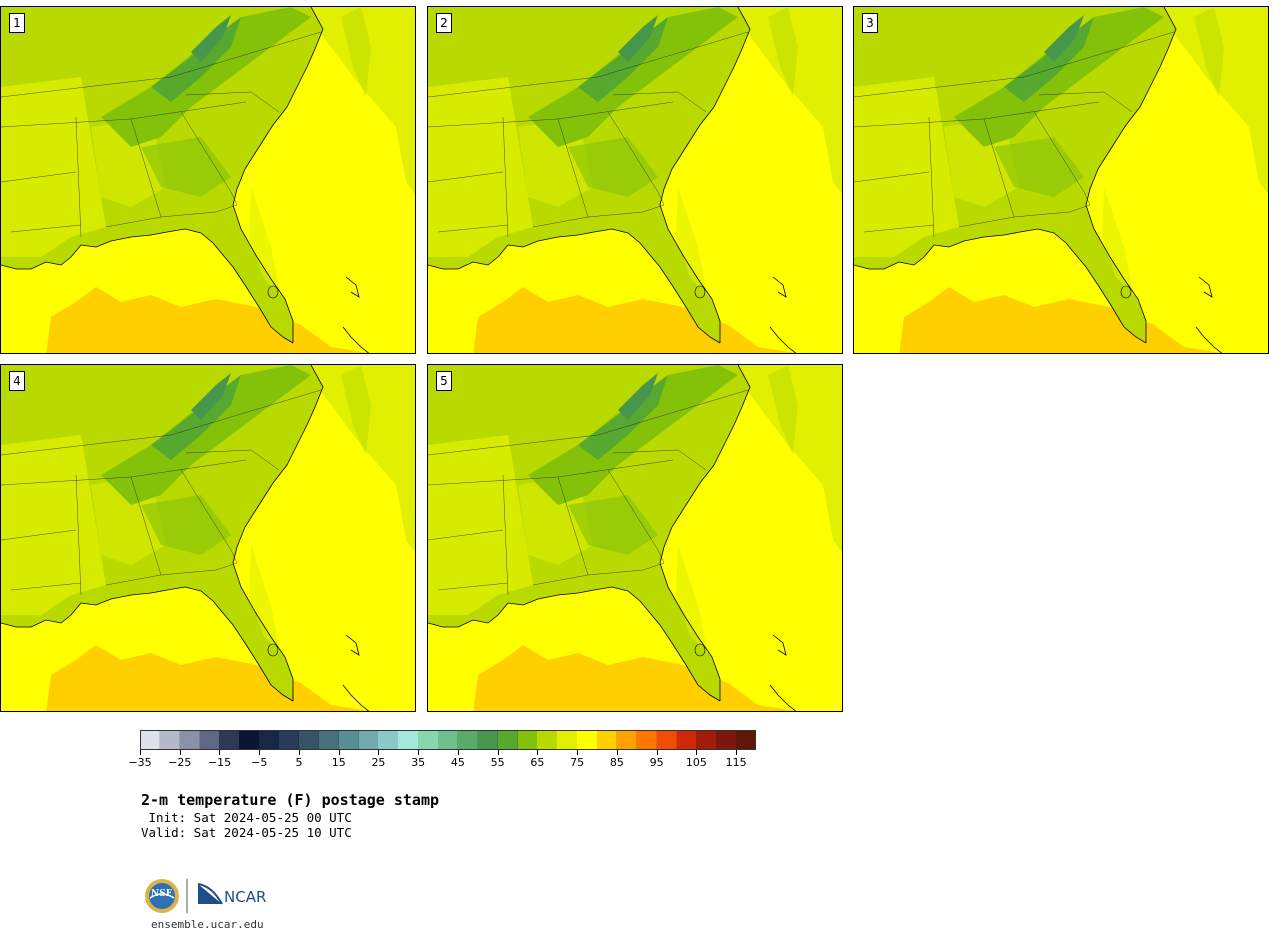 The width and height of the screenshot is (1280, 936). I want to click on forecast-panel-1: 1, so click(208, 180).